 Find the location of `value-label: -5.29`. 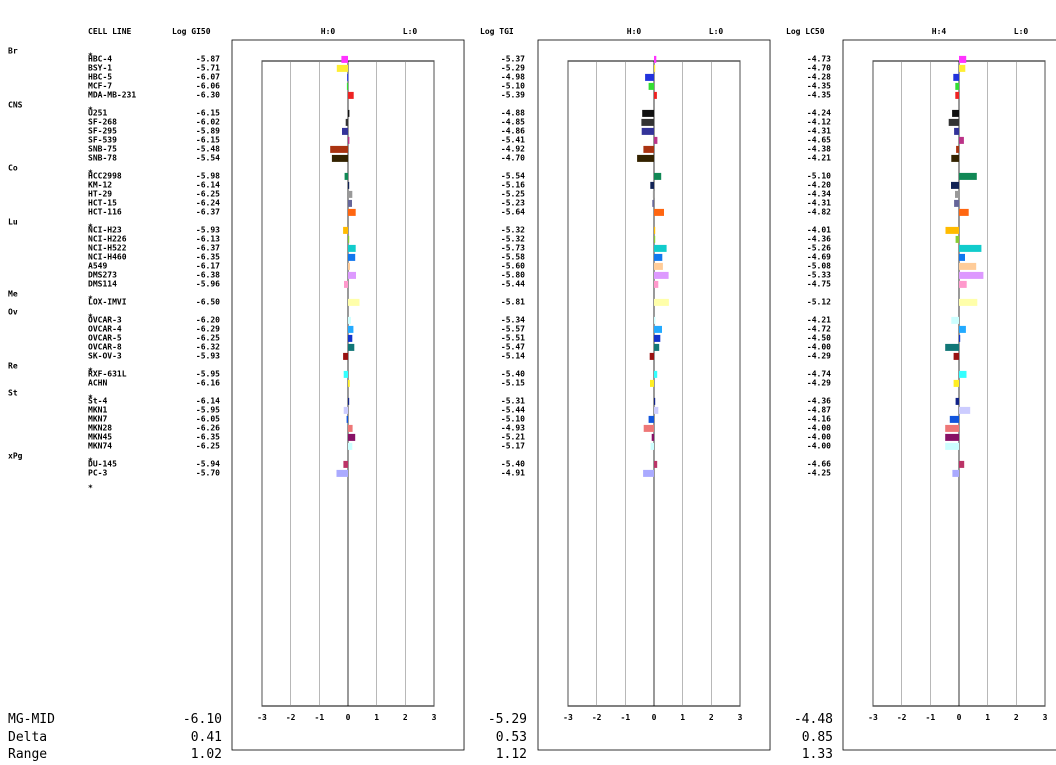

value-label: -5.29 is located at coordinates (513, 68).